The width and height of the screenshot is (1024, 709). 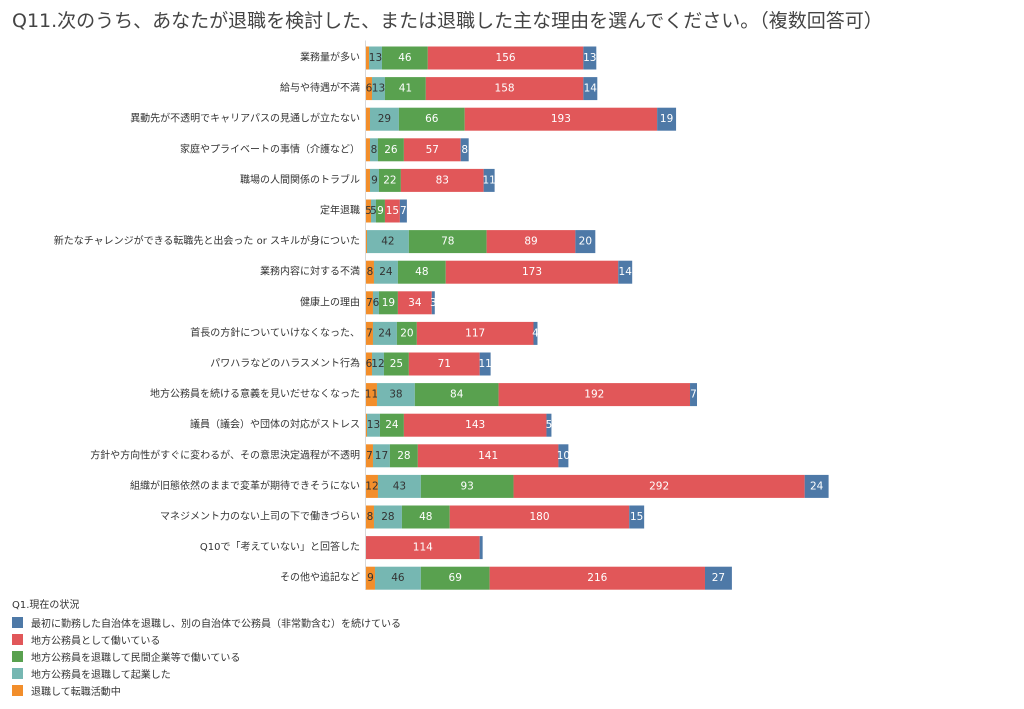 I want to click on data-label: 216, so click(x=597, y=578).